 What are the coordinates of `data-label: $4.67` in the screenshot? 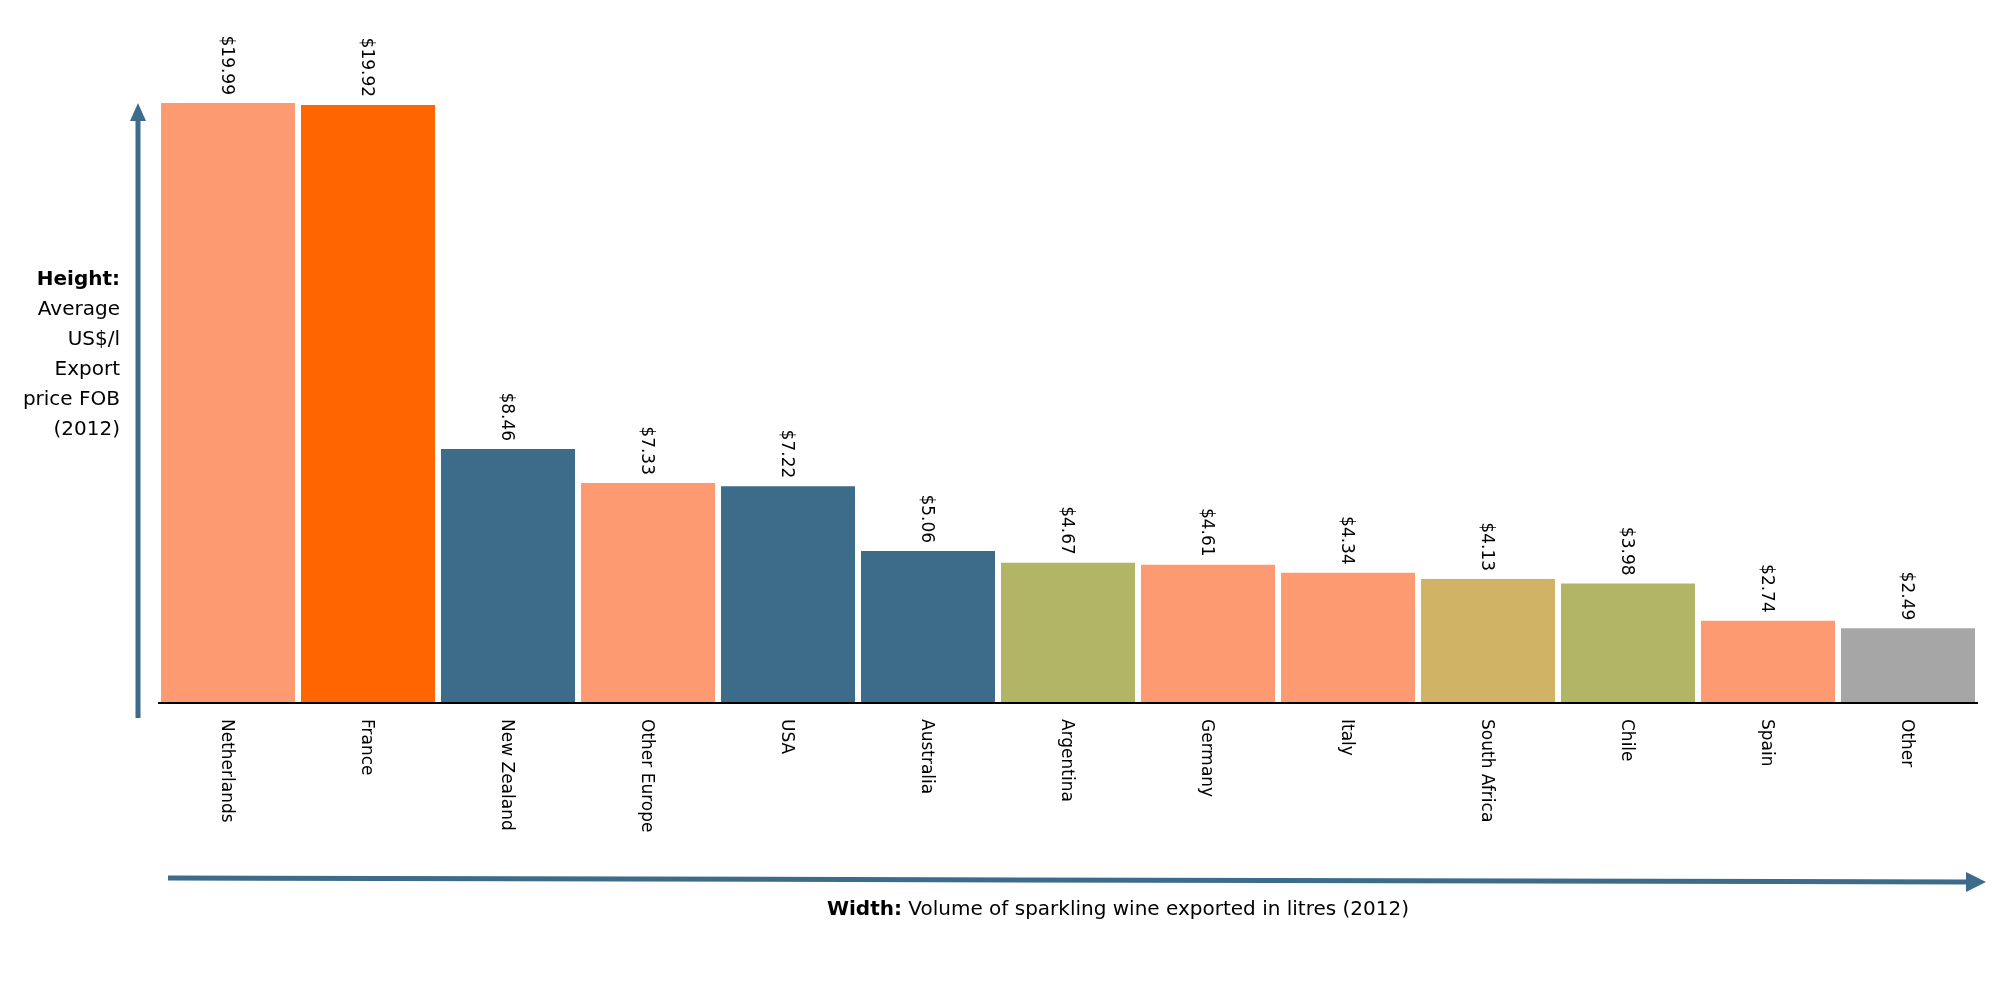 It's located at (1068, 530).